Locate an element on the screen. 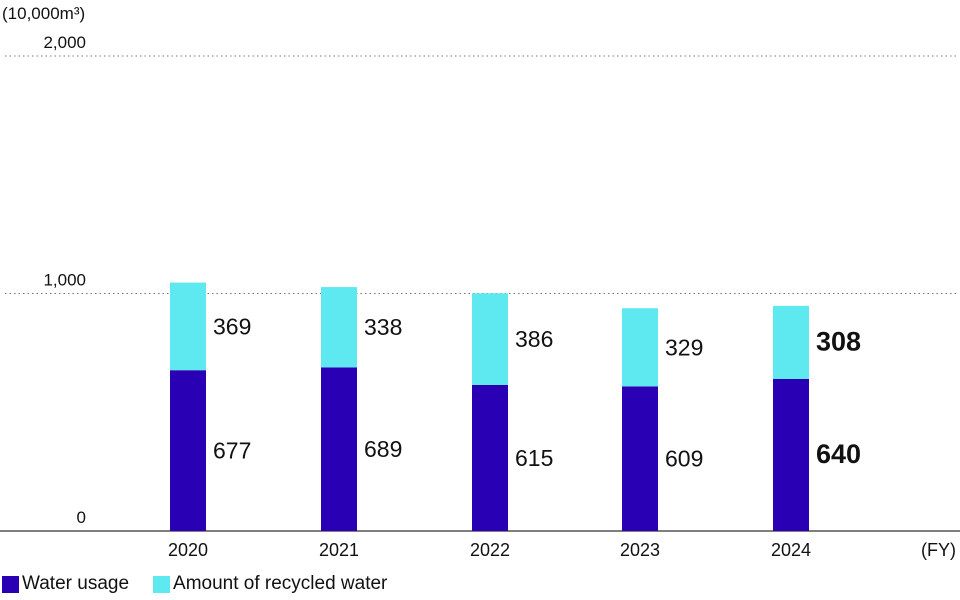 The height and width of the screenshot is (600, 960). legend-item-water-usage: Water usage is located at coordinates (65, 584).